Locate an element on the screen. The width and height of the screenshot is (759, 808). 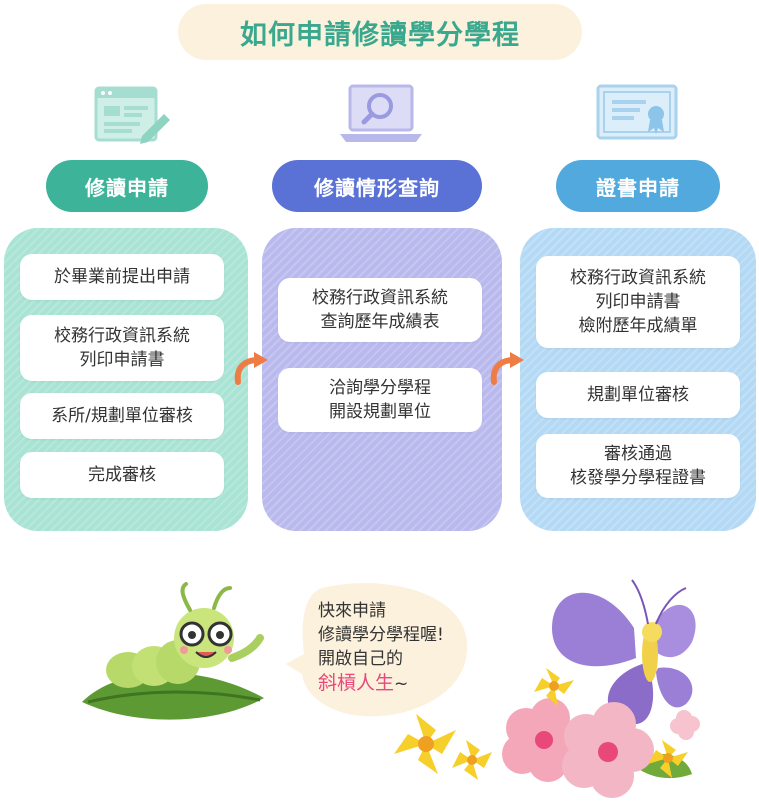
laptop-search-icon is located at coordinates (381, 113).